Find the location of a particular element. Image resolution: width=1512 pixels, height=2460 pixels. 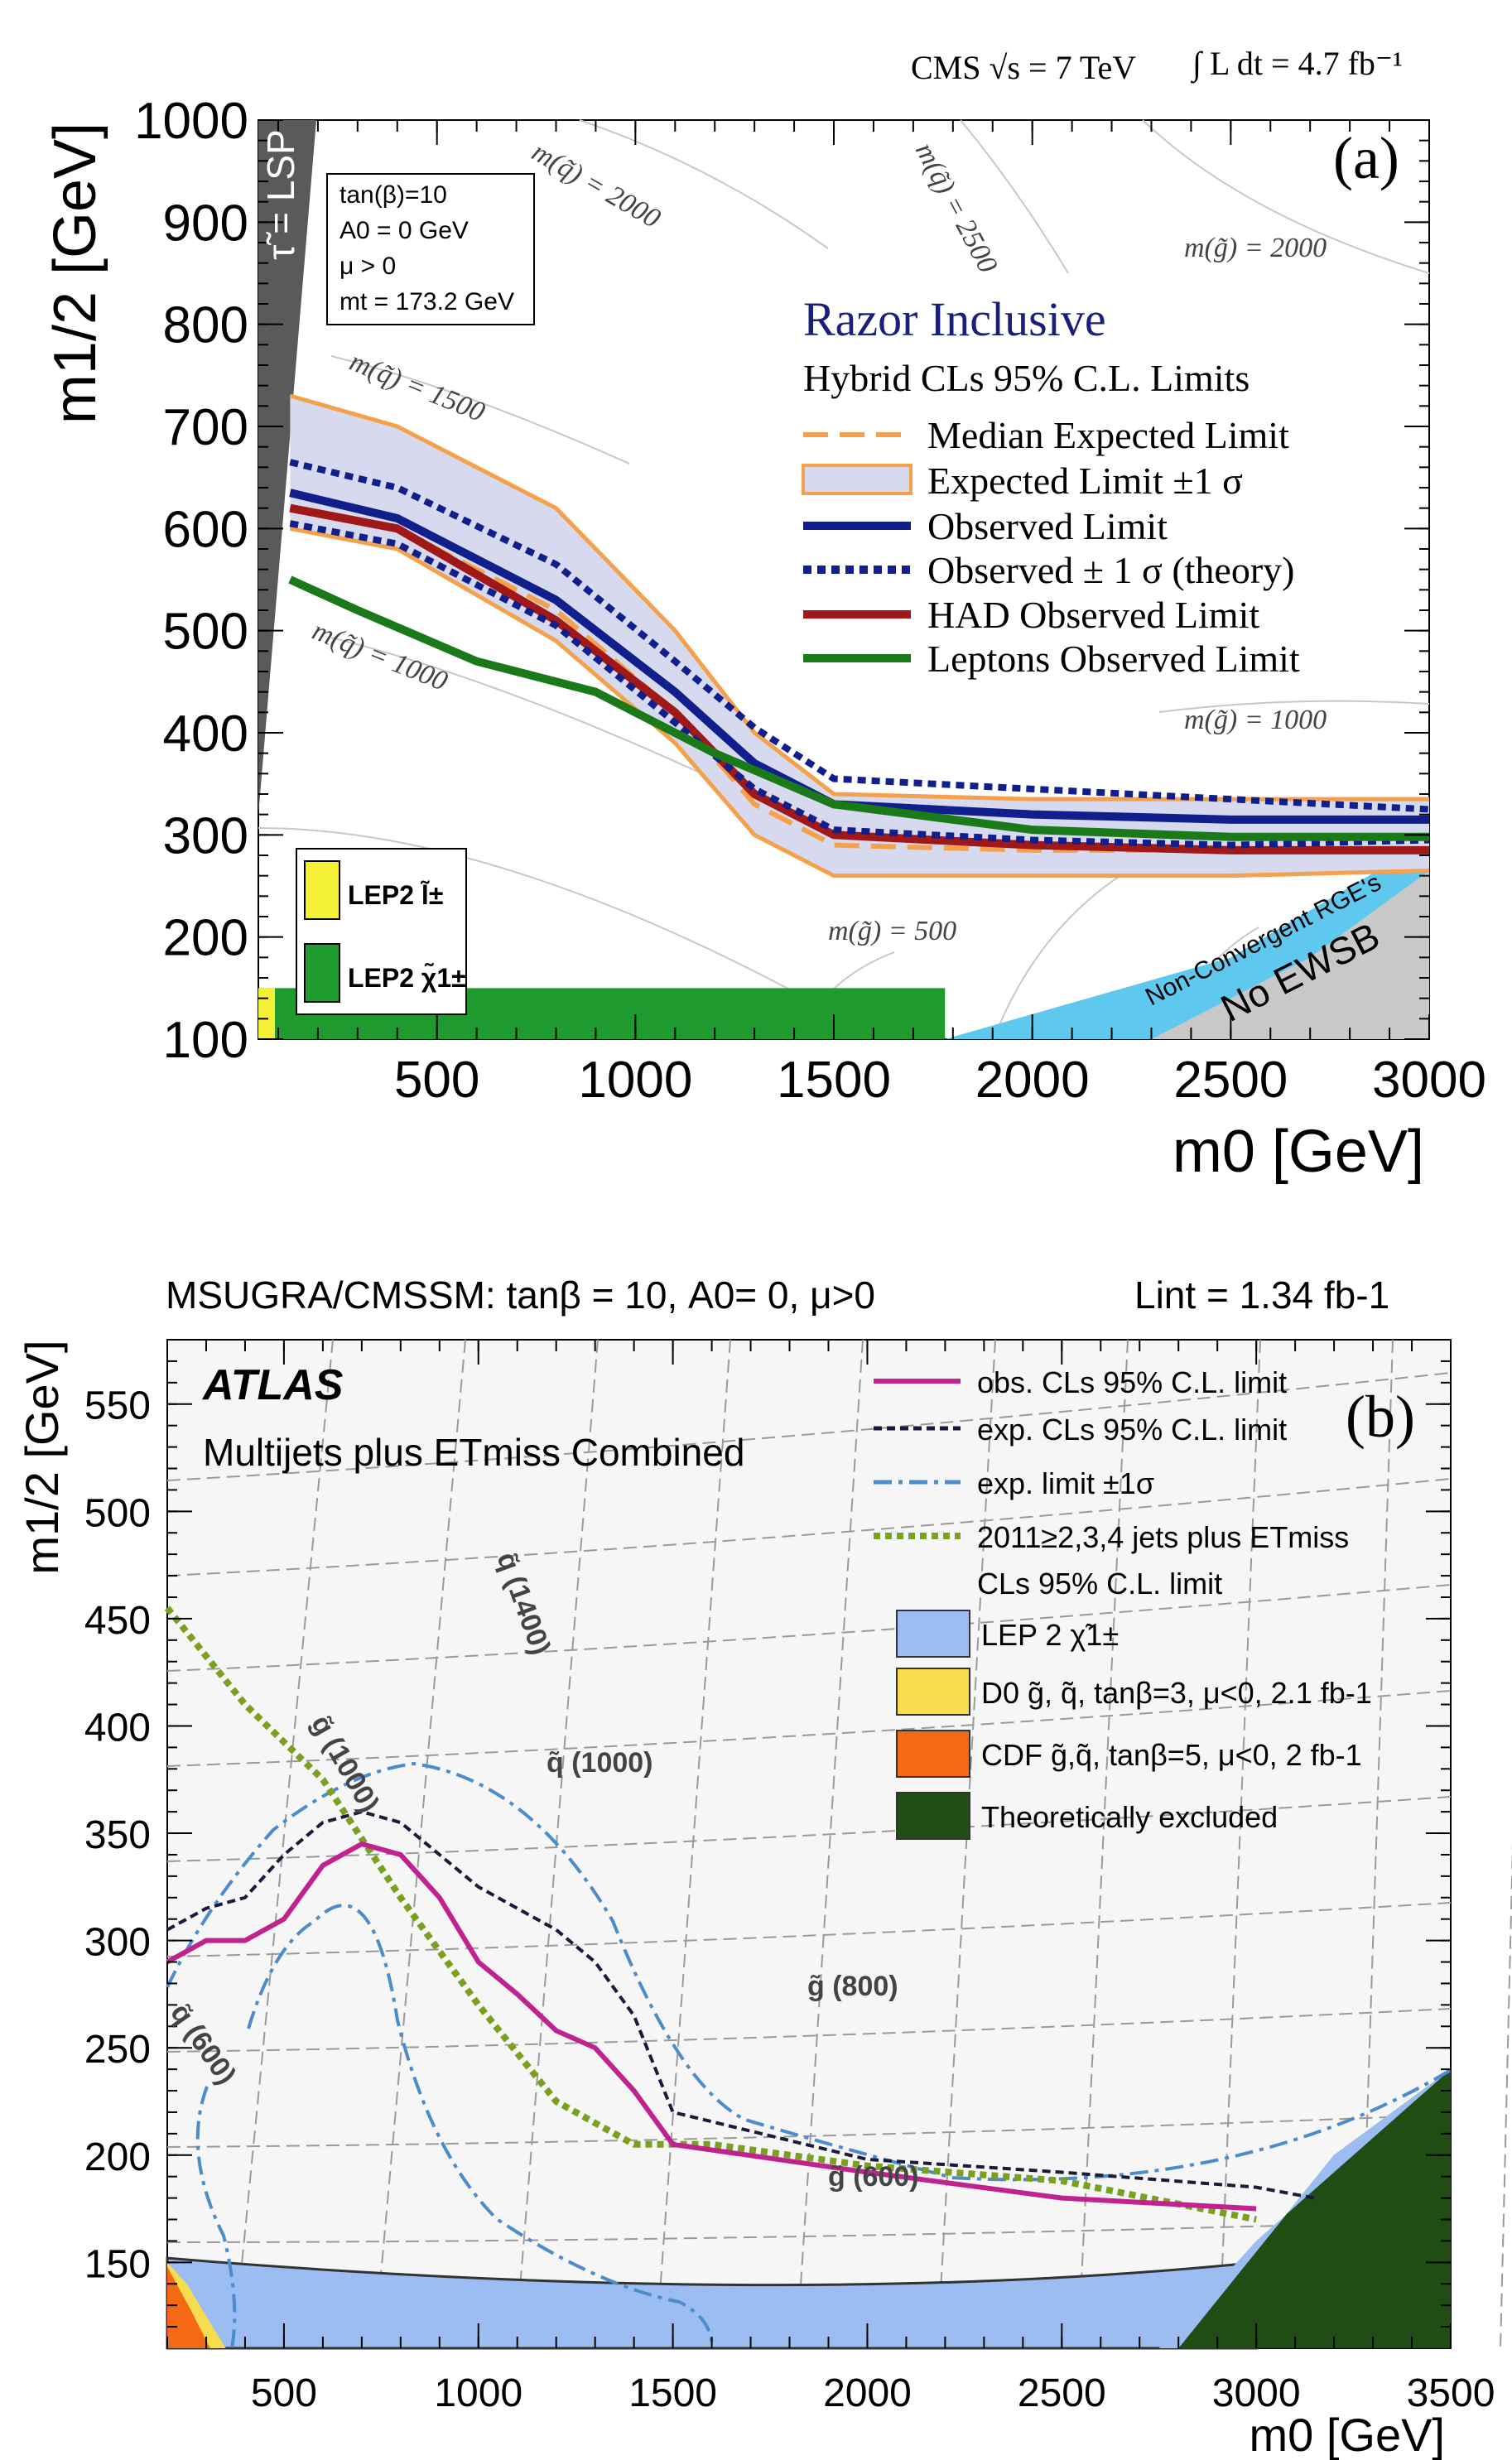

x-tick-label-b-2500: 2500 is located at coordinates (1062, 2393).